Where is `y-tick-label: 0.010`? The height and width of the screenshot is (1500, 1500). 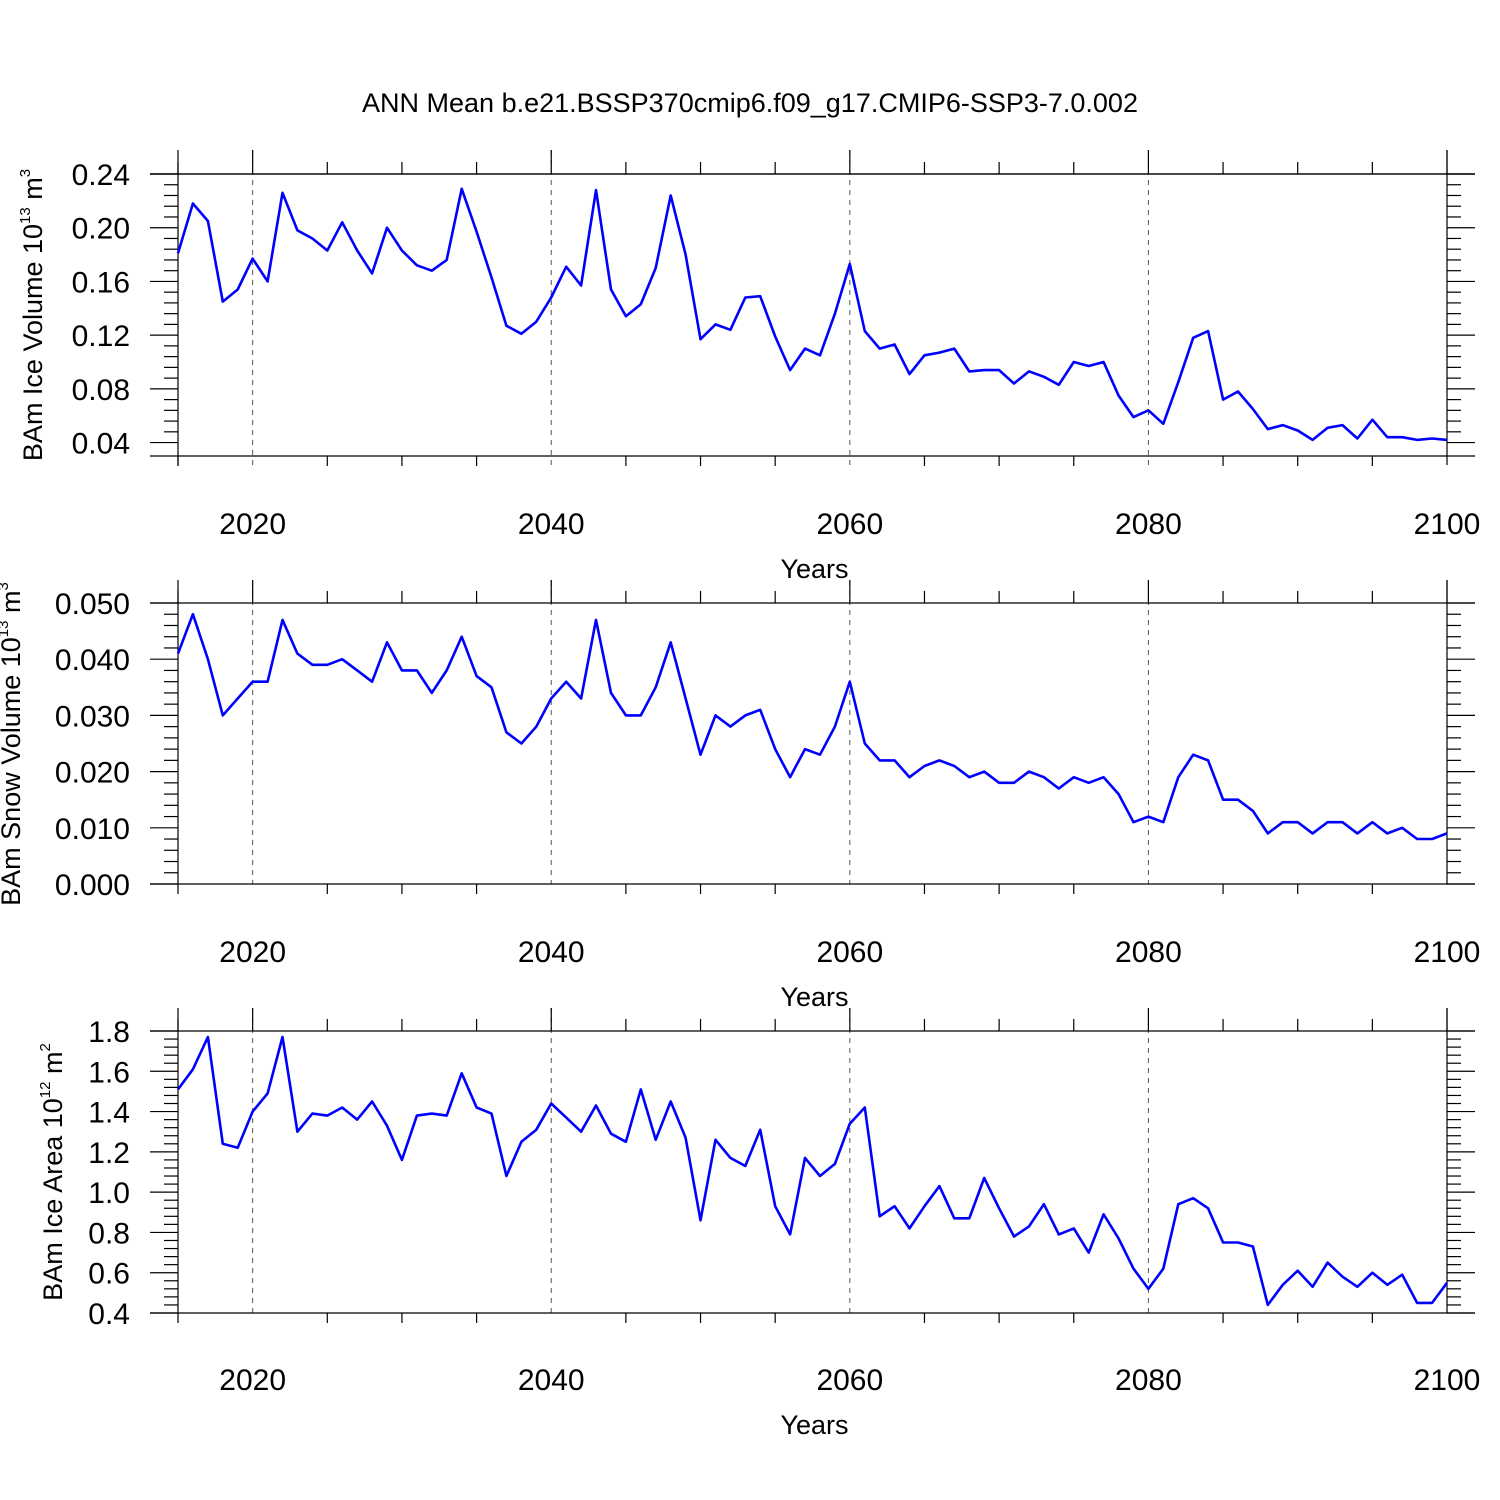
y-tick-label: 0.010 is located at coordinates (92, 829).